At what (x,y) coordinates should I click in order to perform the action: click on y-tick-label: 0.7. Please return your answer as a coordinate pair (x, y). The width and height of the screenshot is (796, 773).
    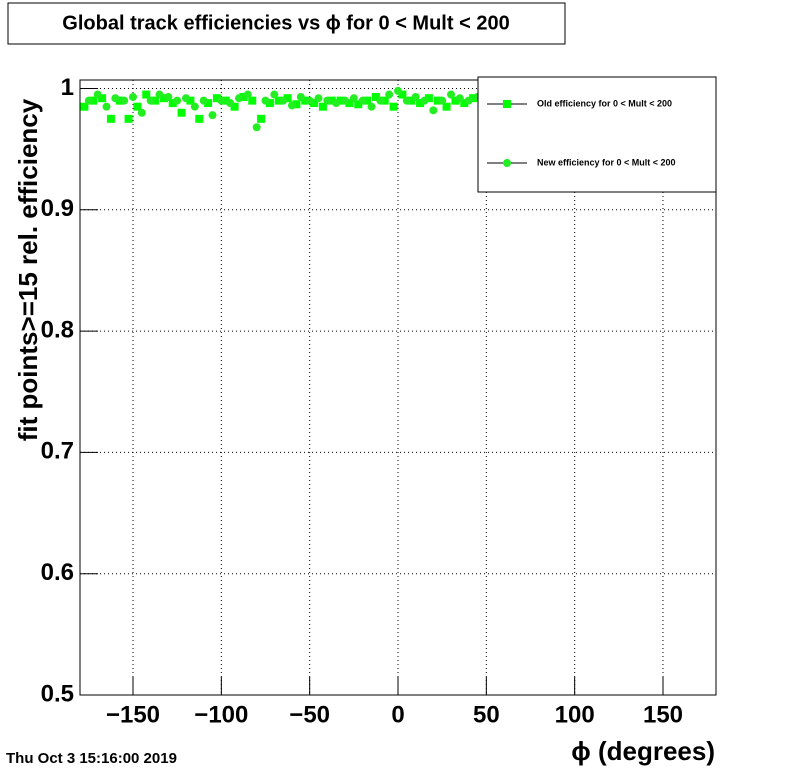
    Looking at the image, I should click on (57, 451).